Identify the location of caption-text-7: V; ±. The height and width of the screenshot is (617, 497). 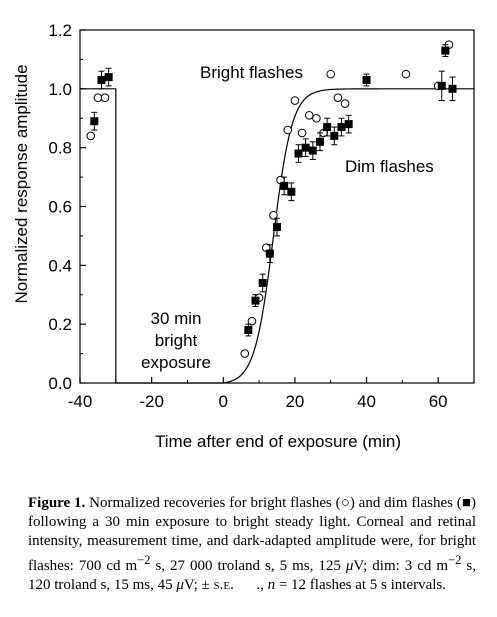
(198, 585).